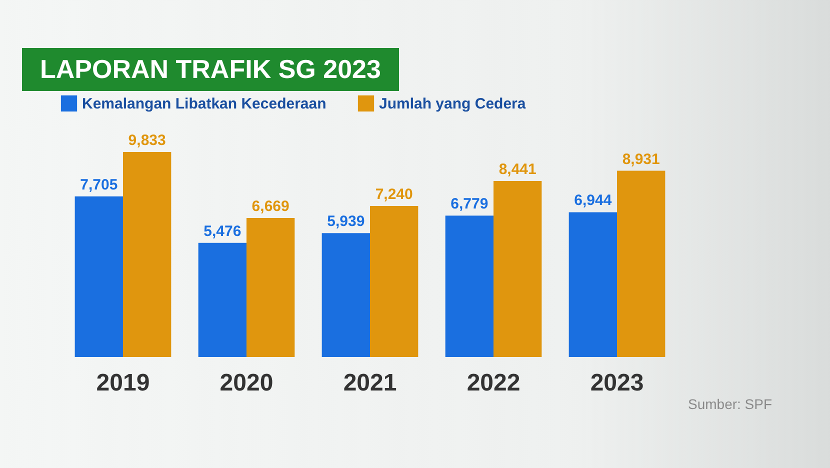  I want to click on x-tick-label: 2021, so click(370, 383).